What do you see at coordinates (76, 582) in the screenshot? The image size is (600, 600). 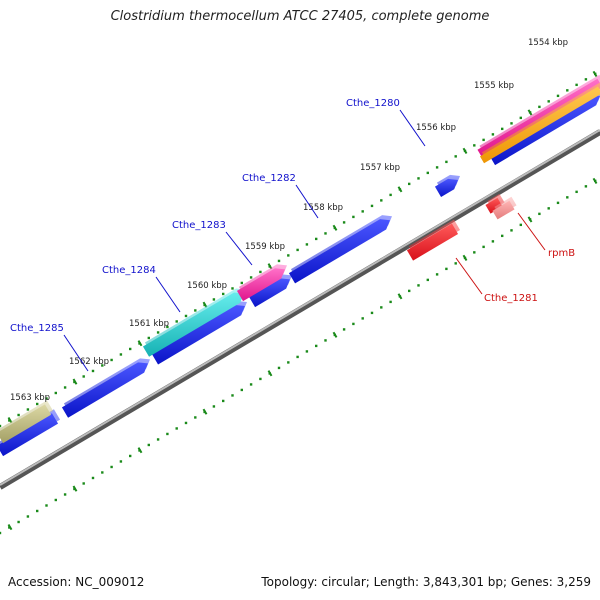 I see `accession-text: Accession: NC_009012` at bounding box center [76, 582].